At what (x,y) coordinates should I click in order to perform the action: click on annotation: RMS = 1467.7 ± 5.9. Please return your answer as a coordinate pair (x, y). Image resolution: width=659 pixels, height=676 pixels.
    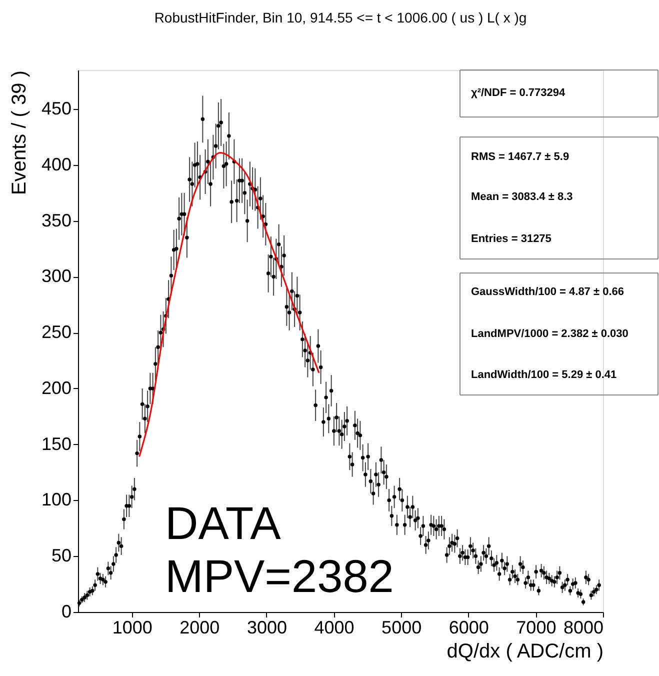
    Looking at the image, I should click on (520, 157).